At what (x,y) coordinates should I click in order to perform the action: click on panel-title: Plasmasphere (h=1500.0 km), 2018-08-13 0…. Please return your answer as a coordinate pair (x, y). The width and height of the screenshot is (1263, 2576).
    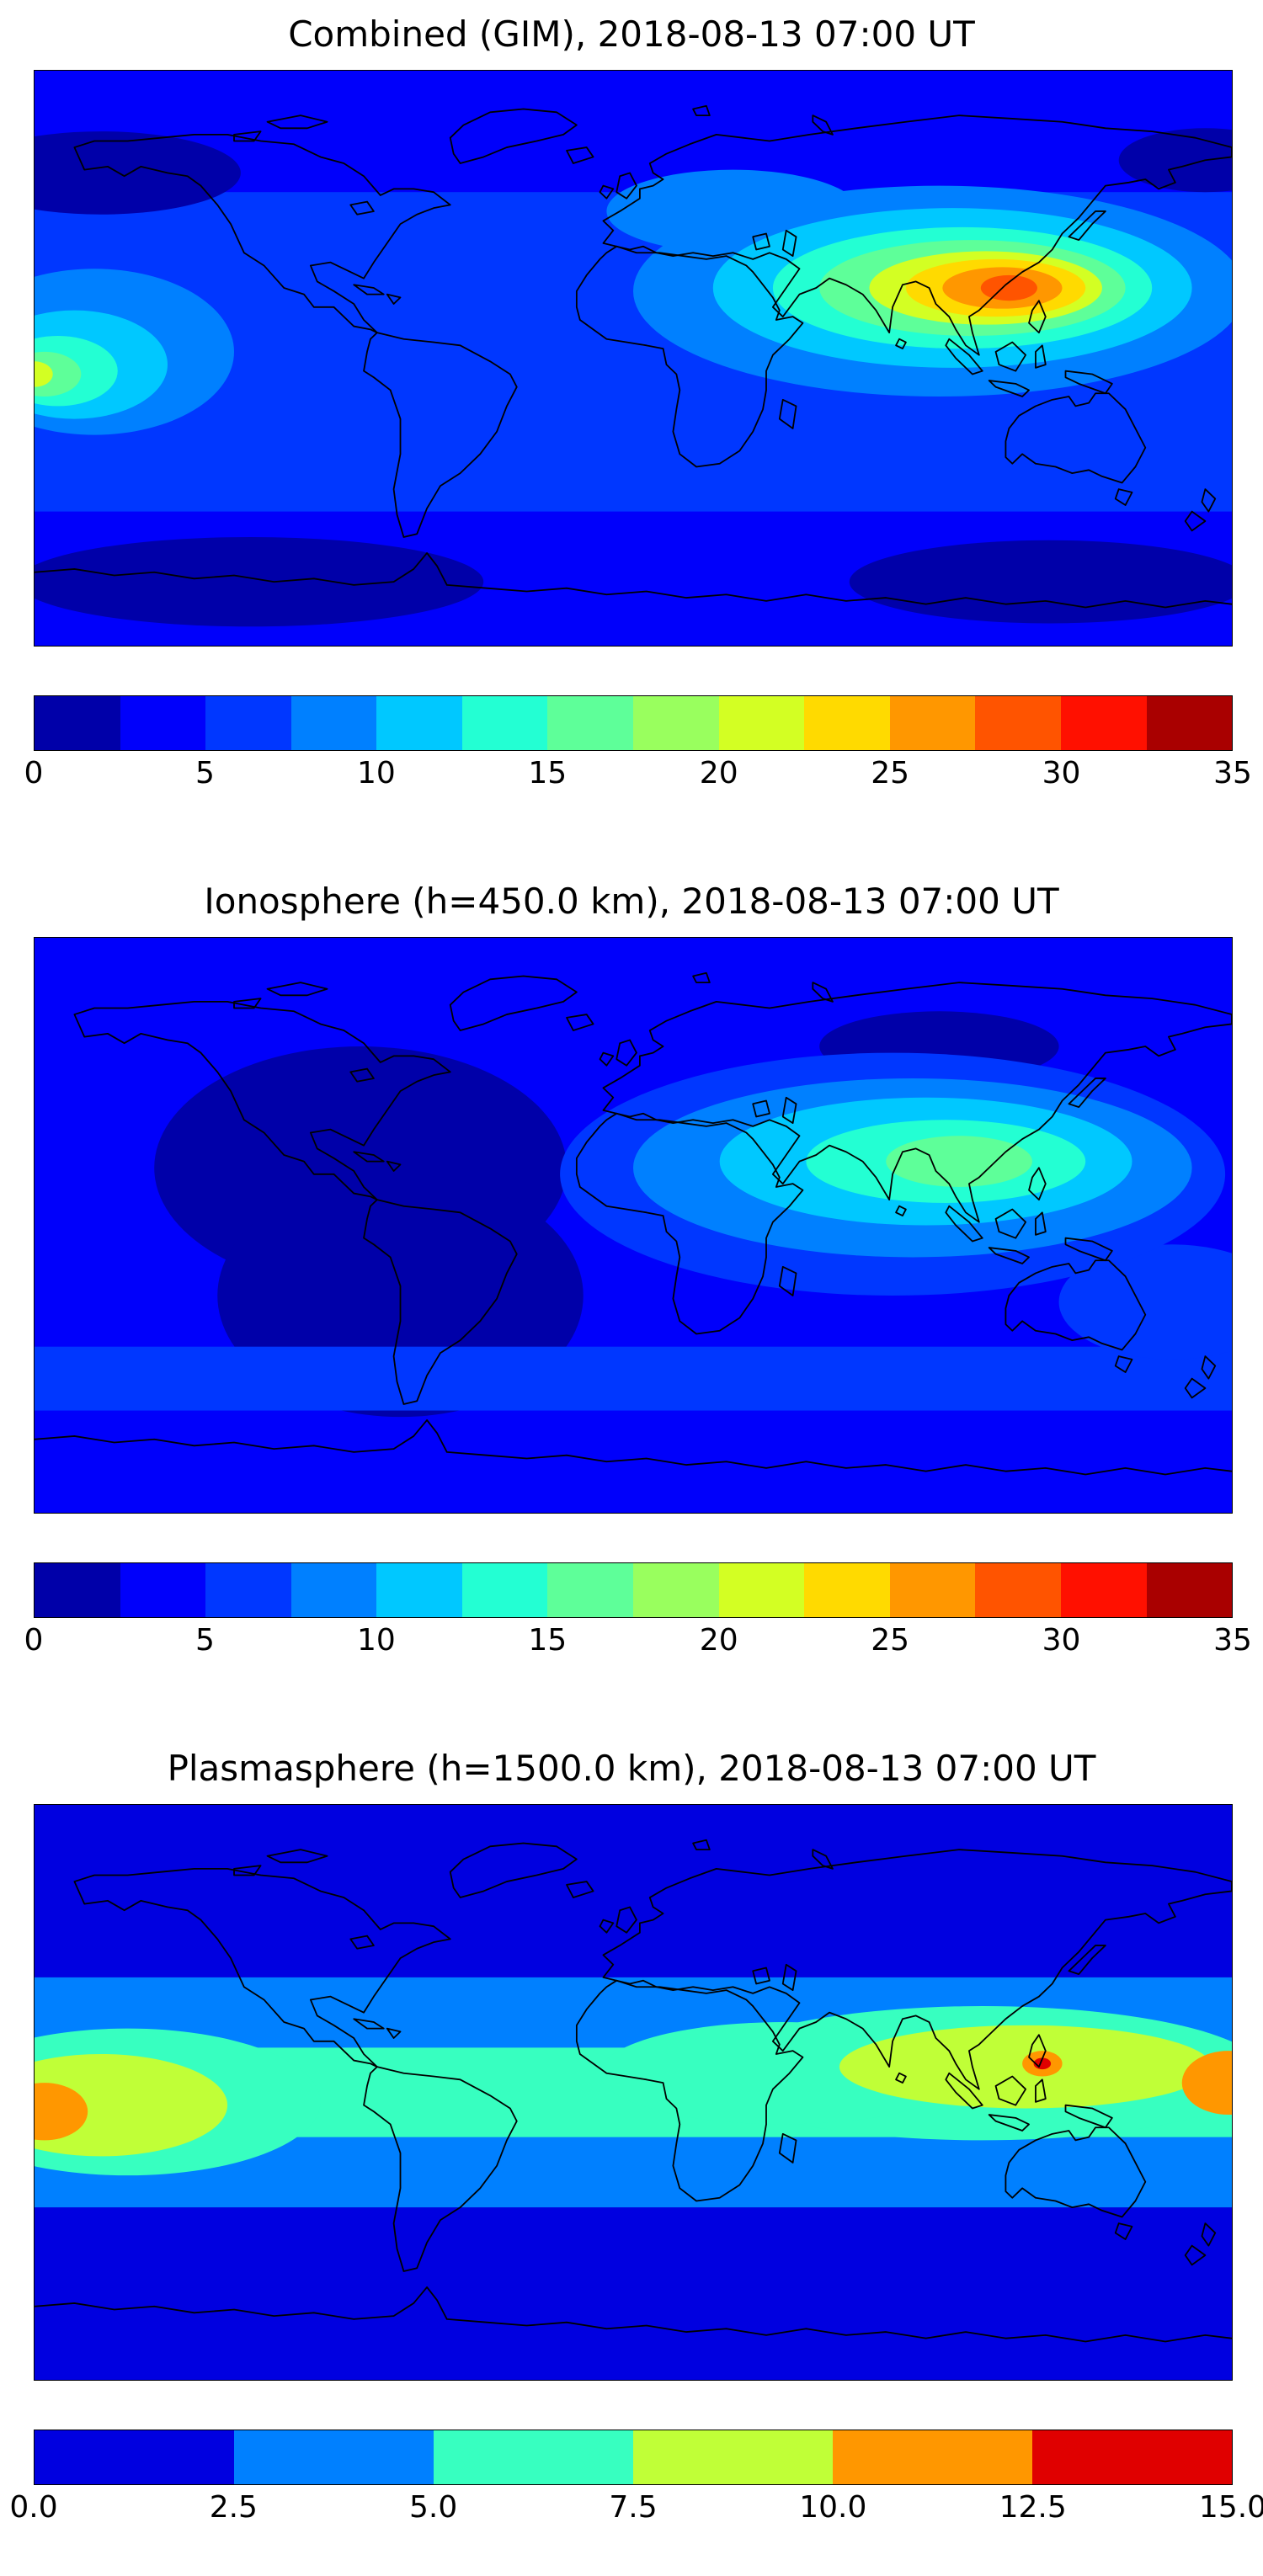
    Looking at the image, I should click on (631, 1768).